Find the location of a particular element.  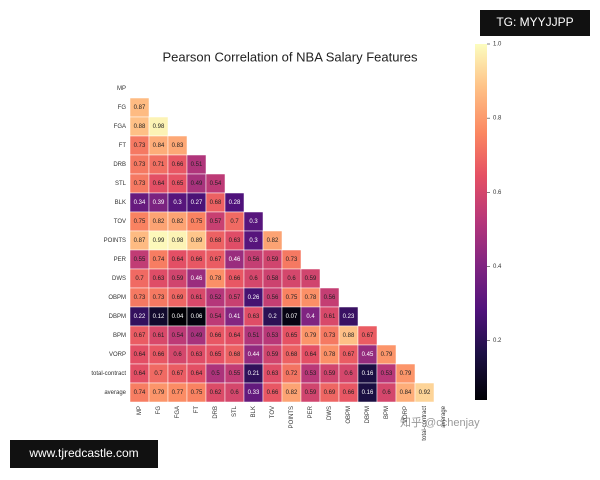

y-tick-label: DWS is located at coordinates (119, 279).